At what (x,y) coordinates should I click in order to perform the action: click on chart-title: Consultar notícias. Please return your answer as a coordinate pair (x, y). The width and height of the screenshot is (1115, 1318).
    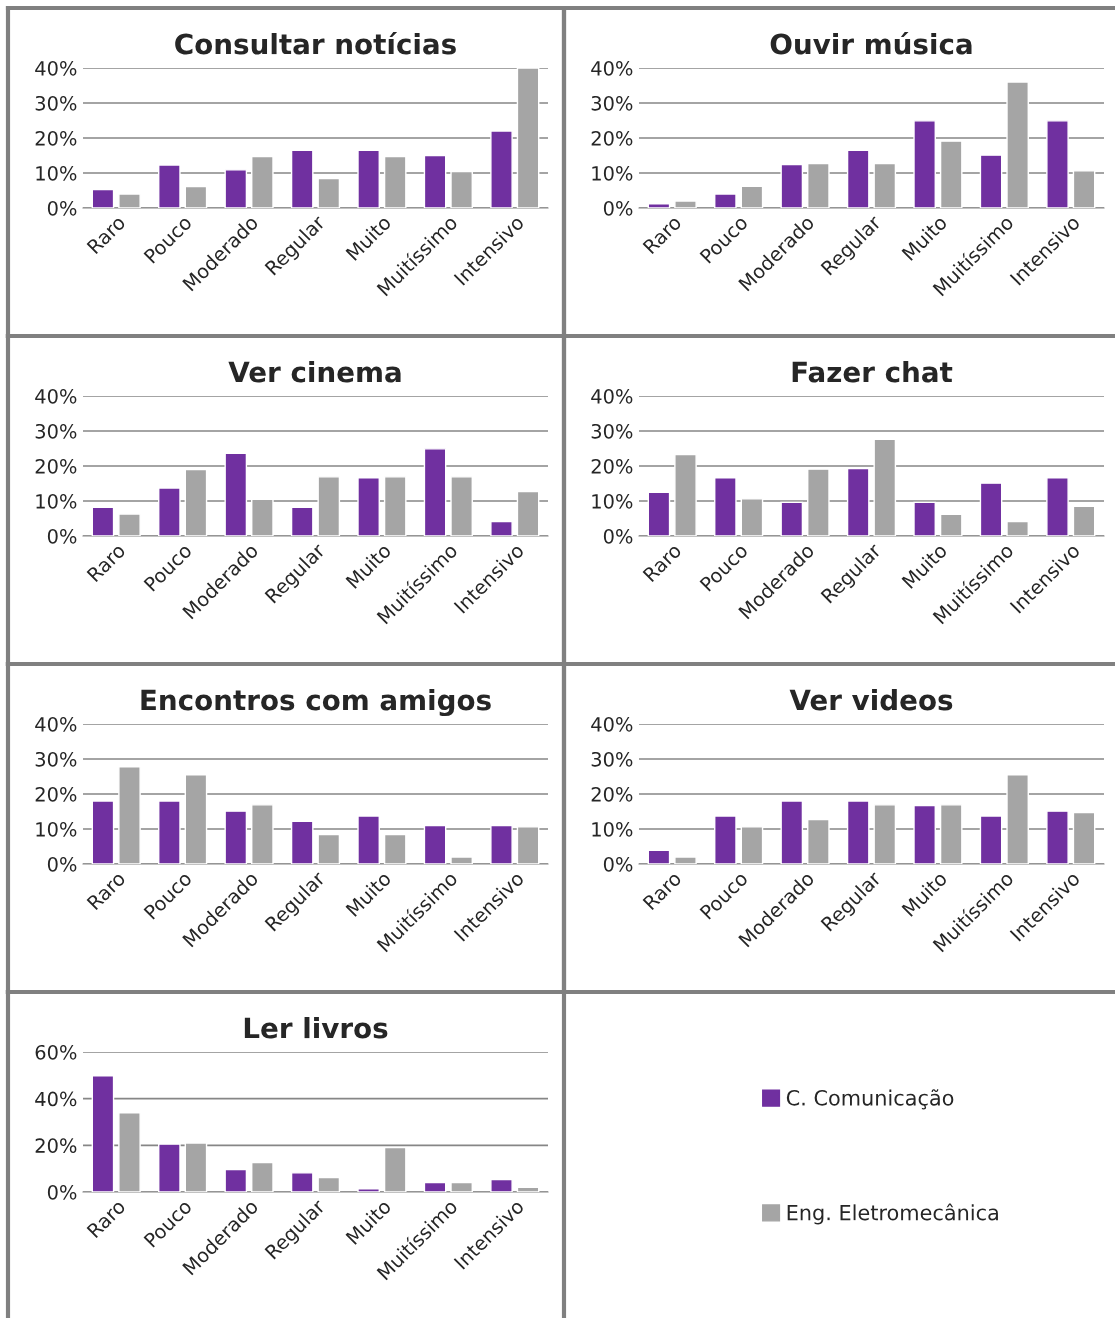
    Looking at the image, I should click on (315, 43).